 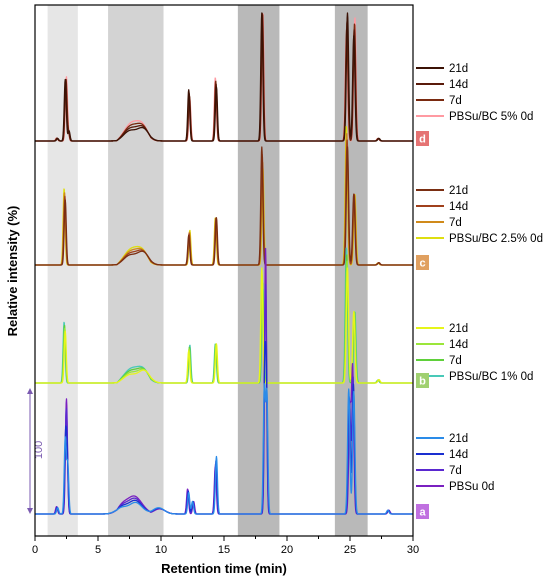 I want to click on x-tick-label-0: 0, so click(x=35, y=550).